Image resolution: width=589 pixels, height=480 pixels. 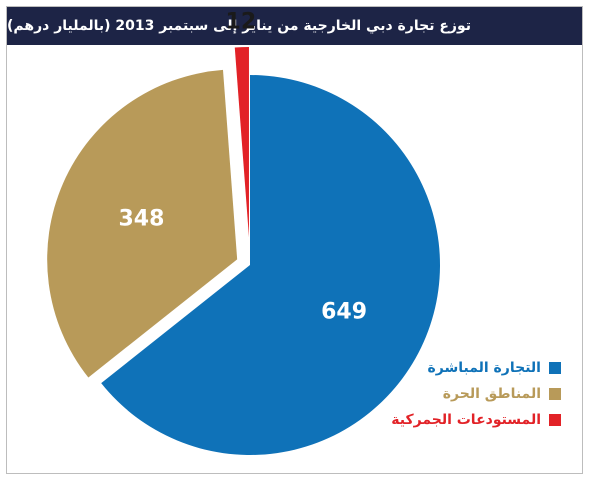 What do you see at coordinates (491, 394) in the screenshot?
I see `legend-label: المناطق الحرة` at bounding box center [491, 394].